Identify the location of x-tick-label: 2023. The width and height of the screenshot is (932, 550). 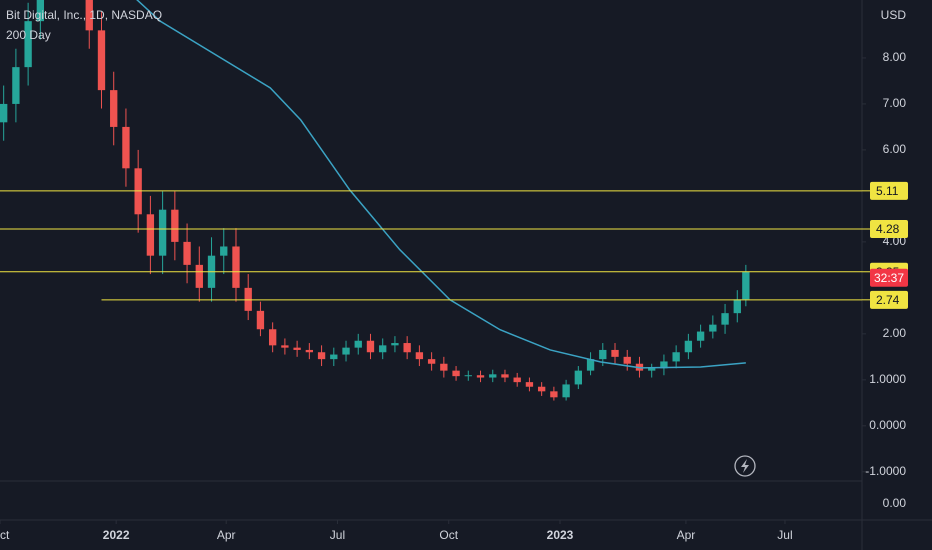
(560, 535).